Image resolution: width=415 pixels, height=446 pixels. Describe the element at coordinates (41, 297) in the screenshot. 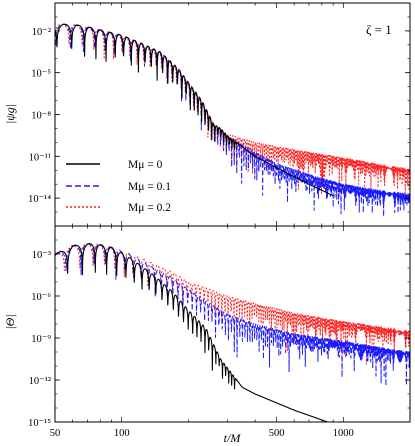

I see `y-tick-label: 10⁻⁶` at that location.